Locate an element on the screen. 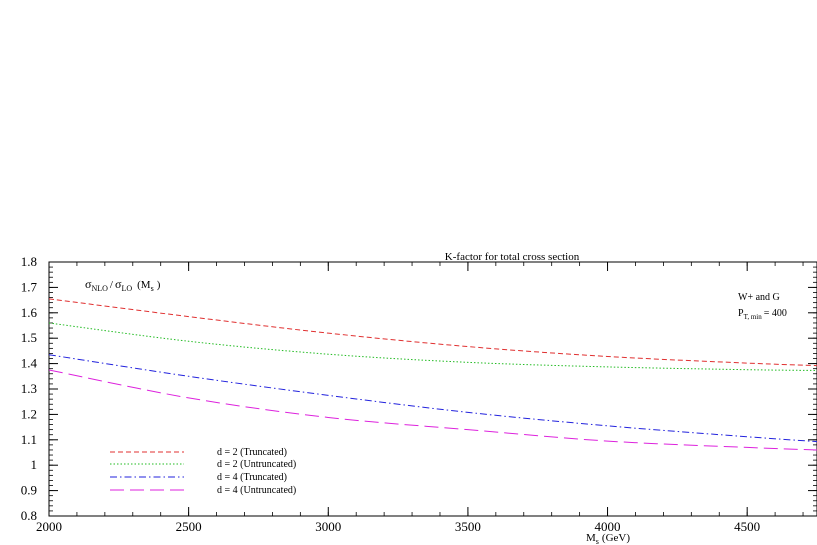  chart-title: K-factor for total cross section is located at coordinates (512, 257).